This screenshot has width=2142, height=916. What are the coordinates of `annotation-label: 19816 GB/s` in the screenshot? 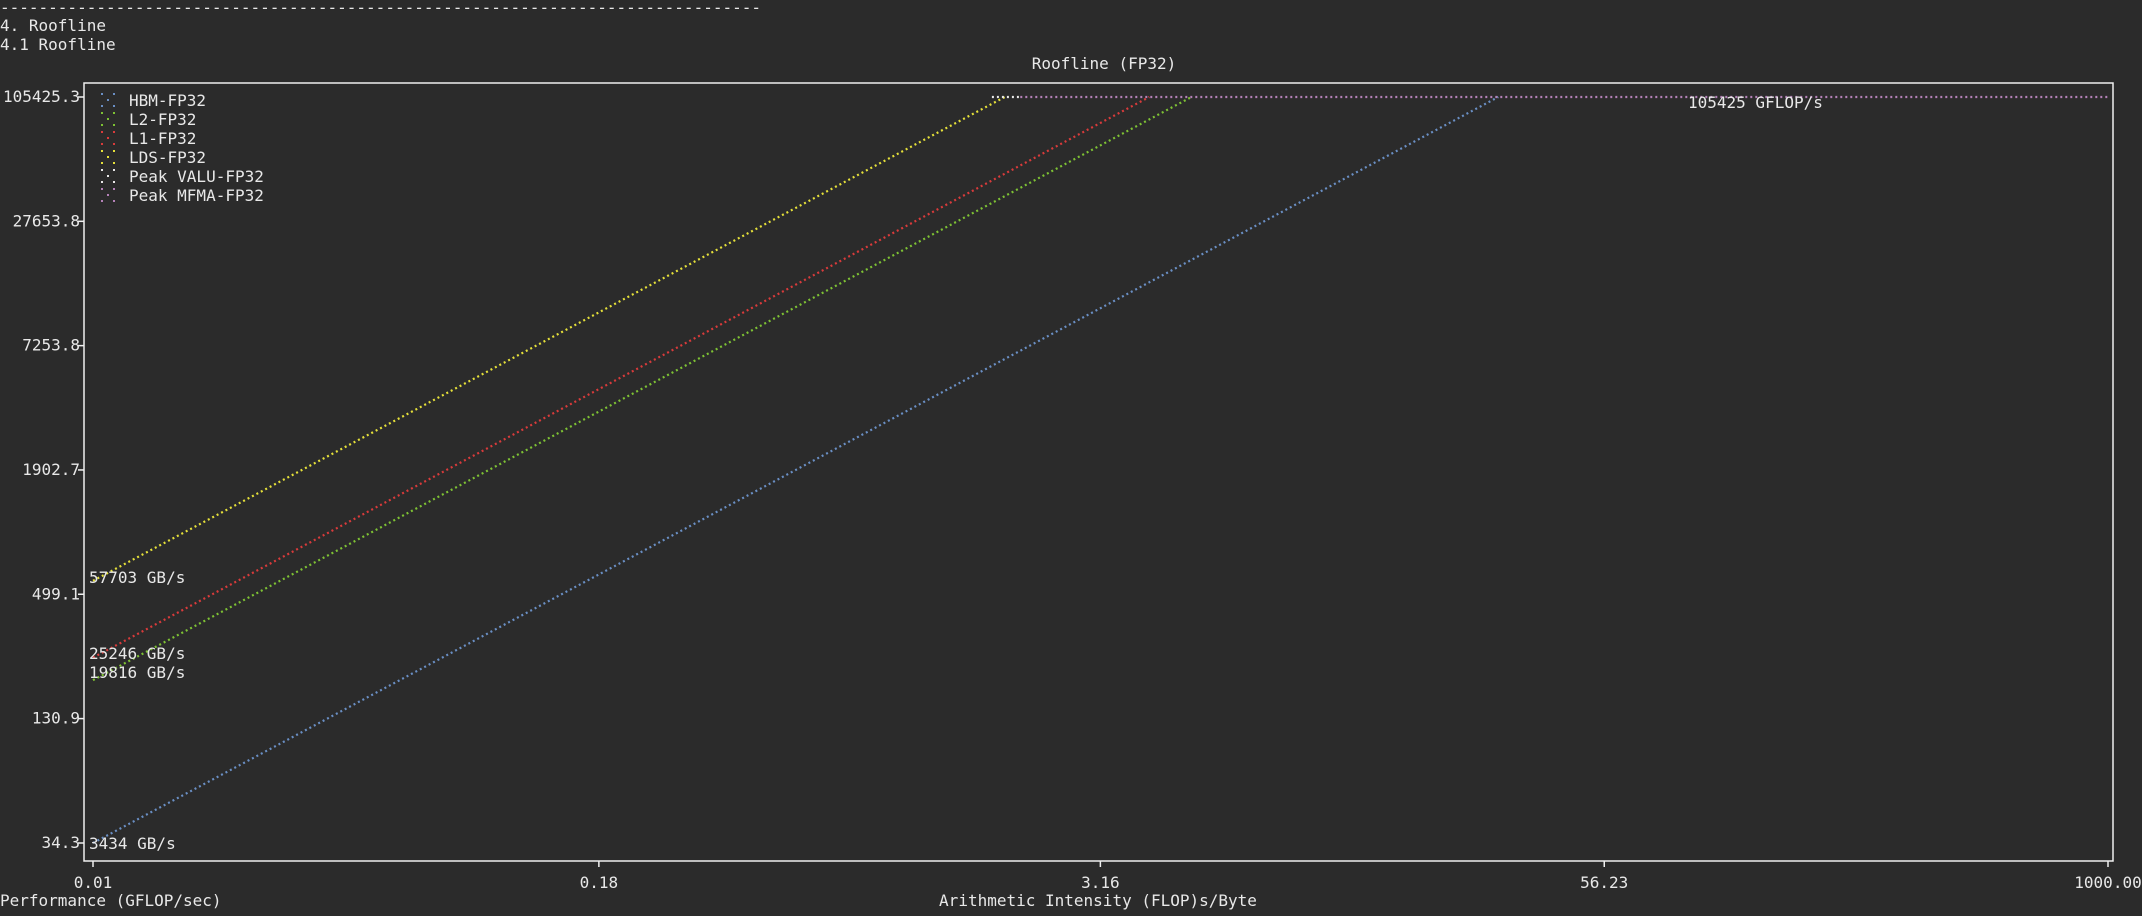 It's located at (137, 672).